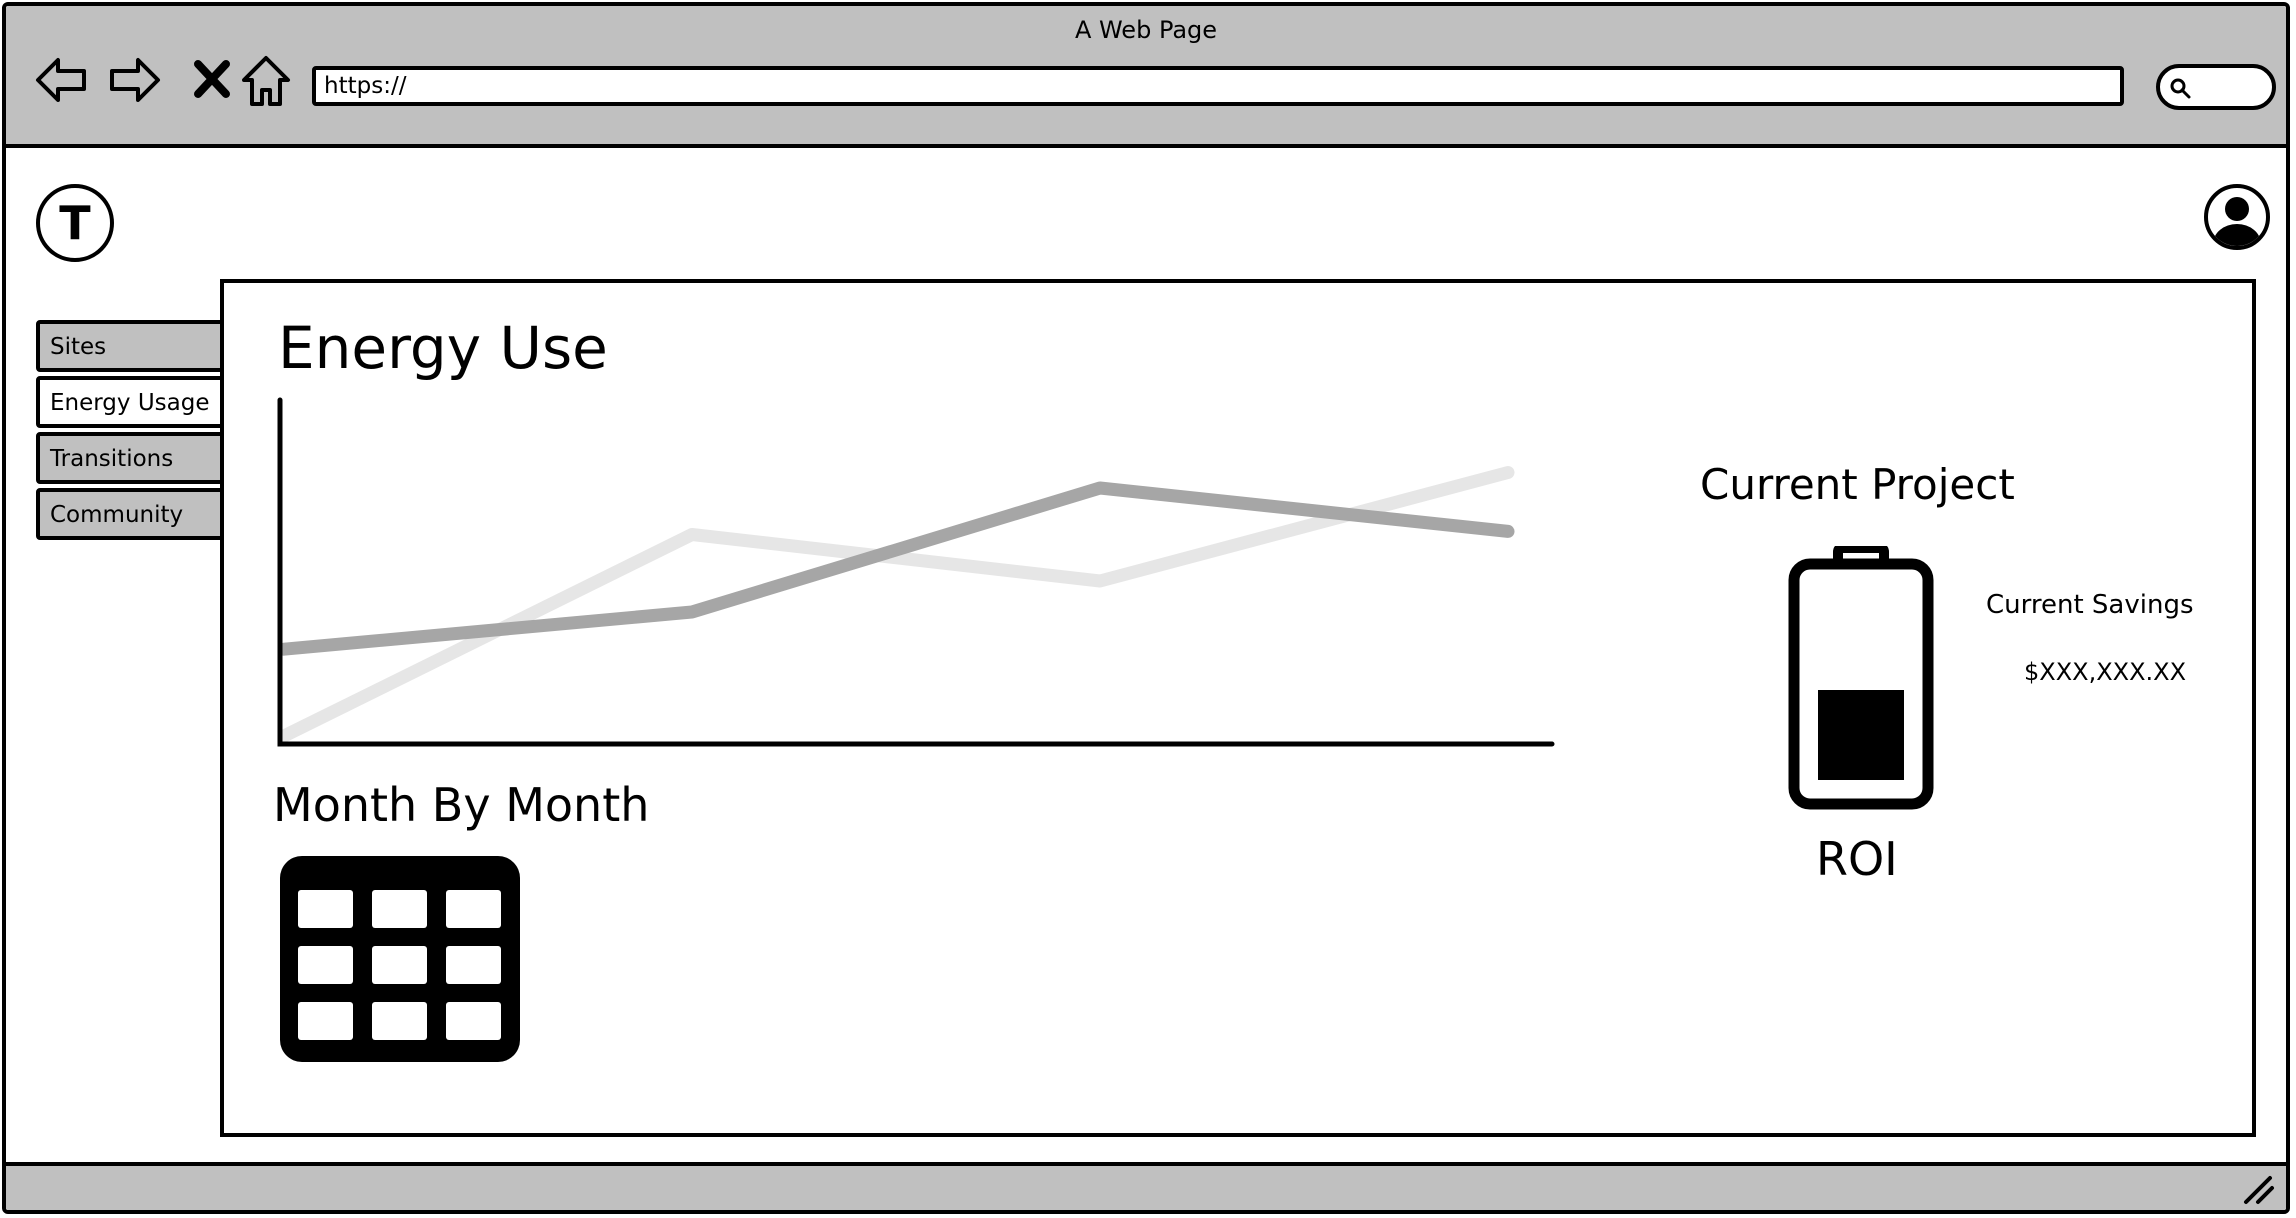  I want to click on search-icon, so click(2180, 88).